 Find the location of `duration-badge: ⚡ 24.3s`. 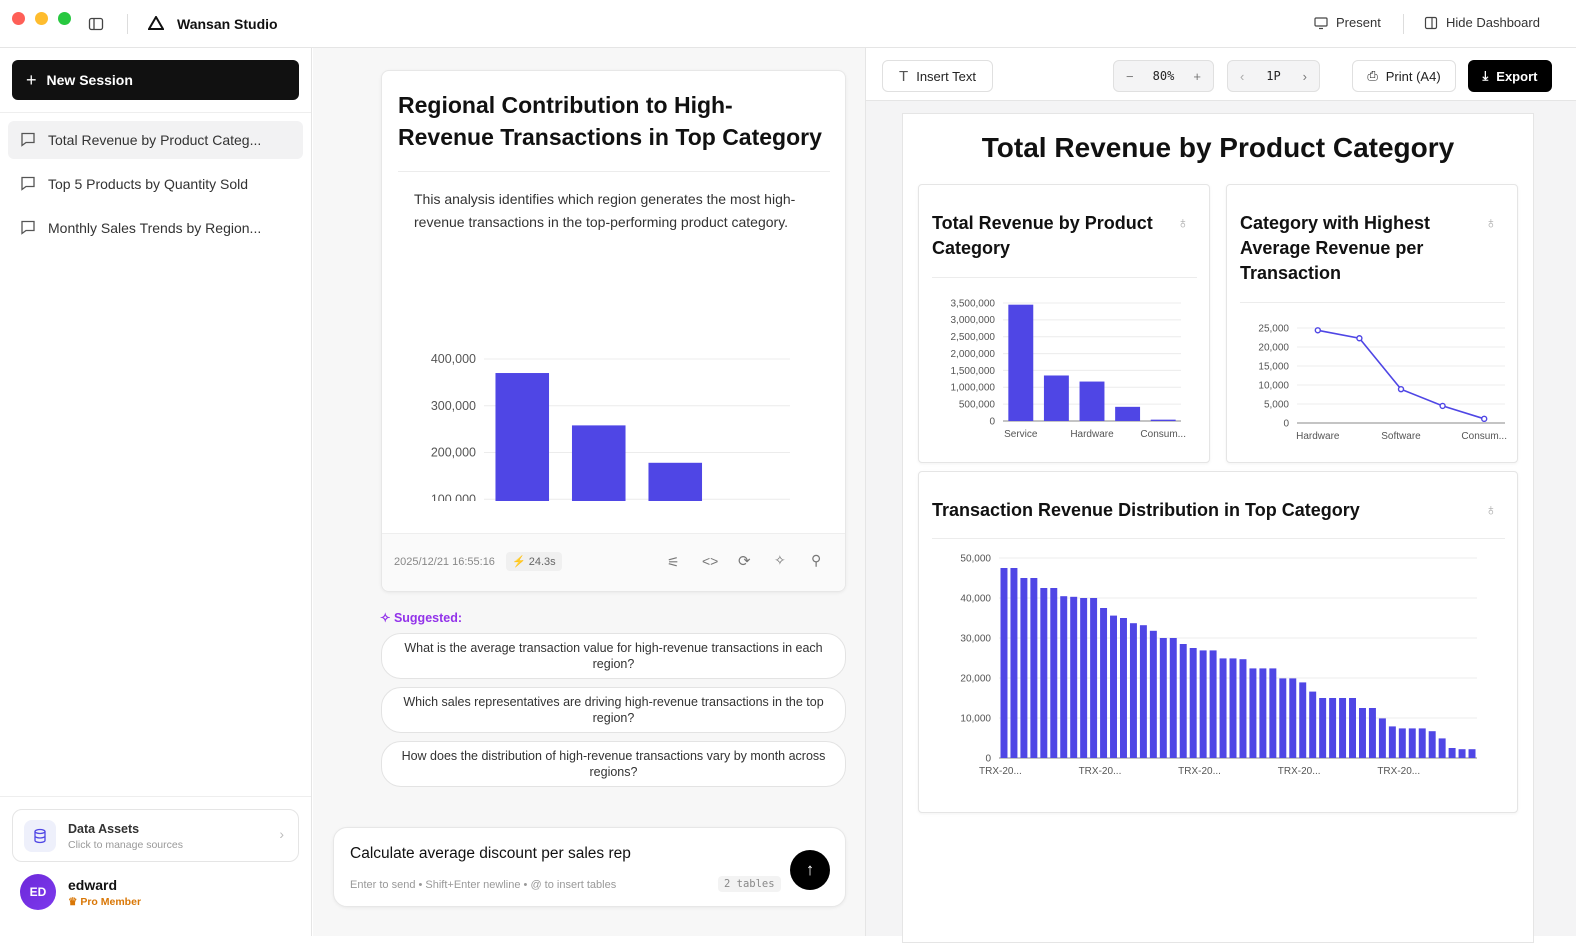

duration-badge: ⚡ 24.3s is located at coordinates (534, 561).